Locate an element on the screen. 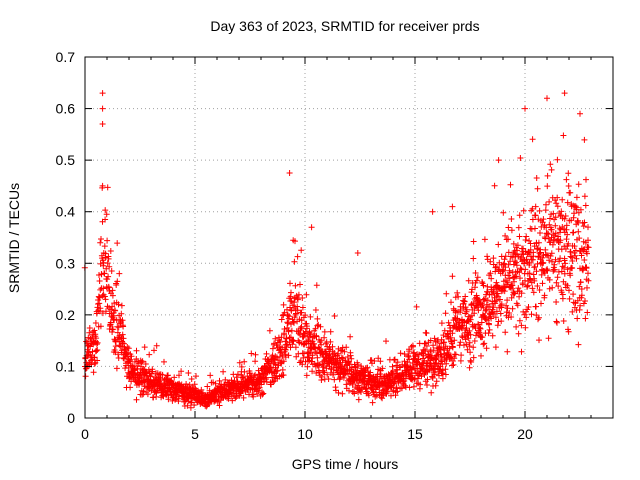 The image size is (640, 480). y-tick-label: 0.2 is located at coordinates (66, 315).